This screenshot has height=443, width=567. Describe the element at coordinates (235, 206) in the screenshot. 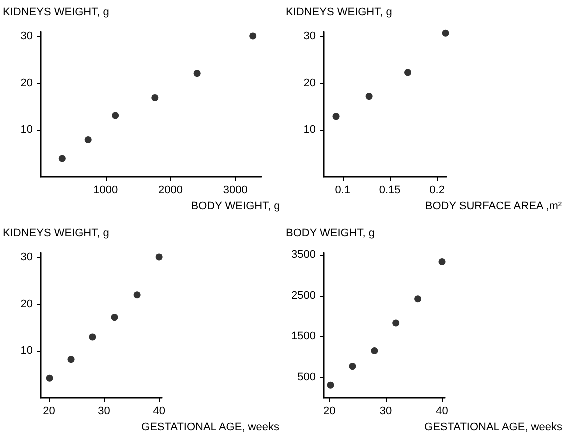

I see `x-axis-title: BODY WEIGHT, g` at that location.